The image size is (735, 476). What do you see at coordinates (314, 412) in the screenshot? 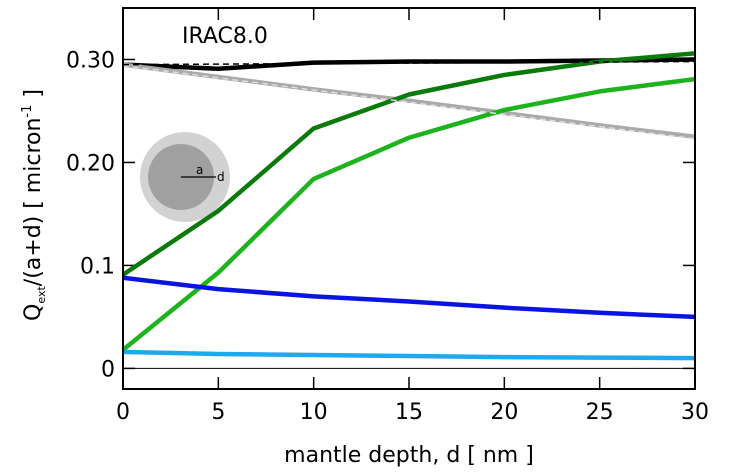
I see `x-tick-label: 10` at bounding box center [314, 412].